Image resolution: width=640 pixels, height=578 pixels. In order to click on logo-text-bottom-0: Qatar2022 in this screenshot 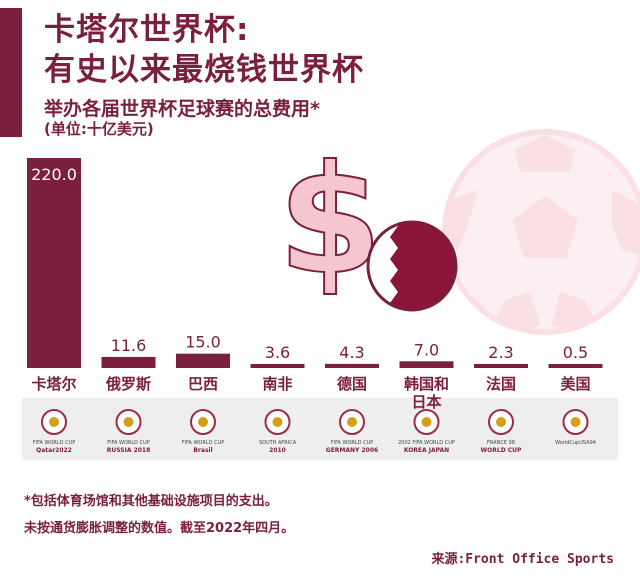, I will do `click(54, 450)`.